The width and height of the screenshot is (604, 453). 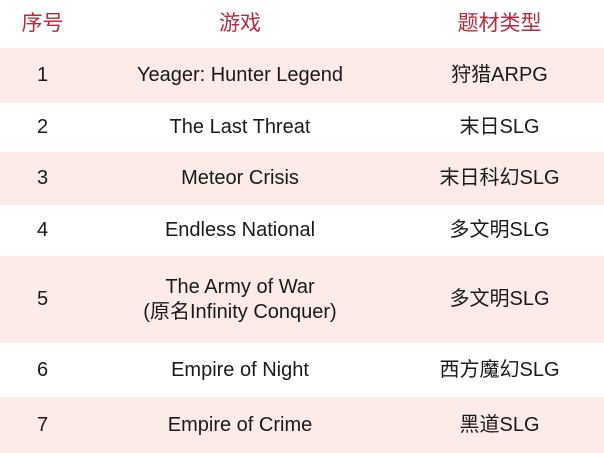 What do you see at coordinates (240, 286) in the screenshot?
I see `game-name-line: The Army of War` at bounding box center [240, 286].